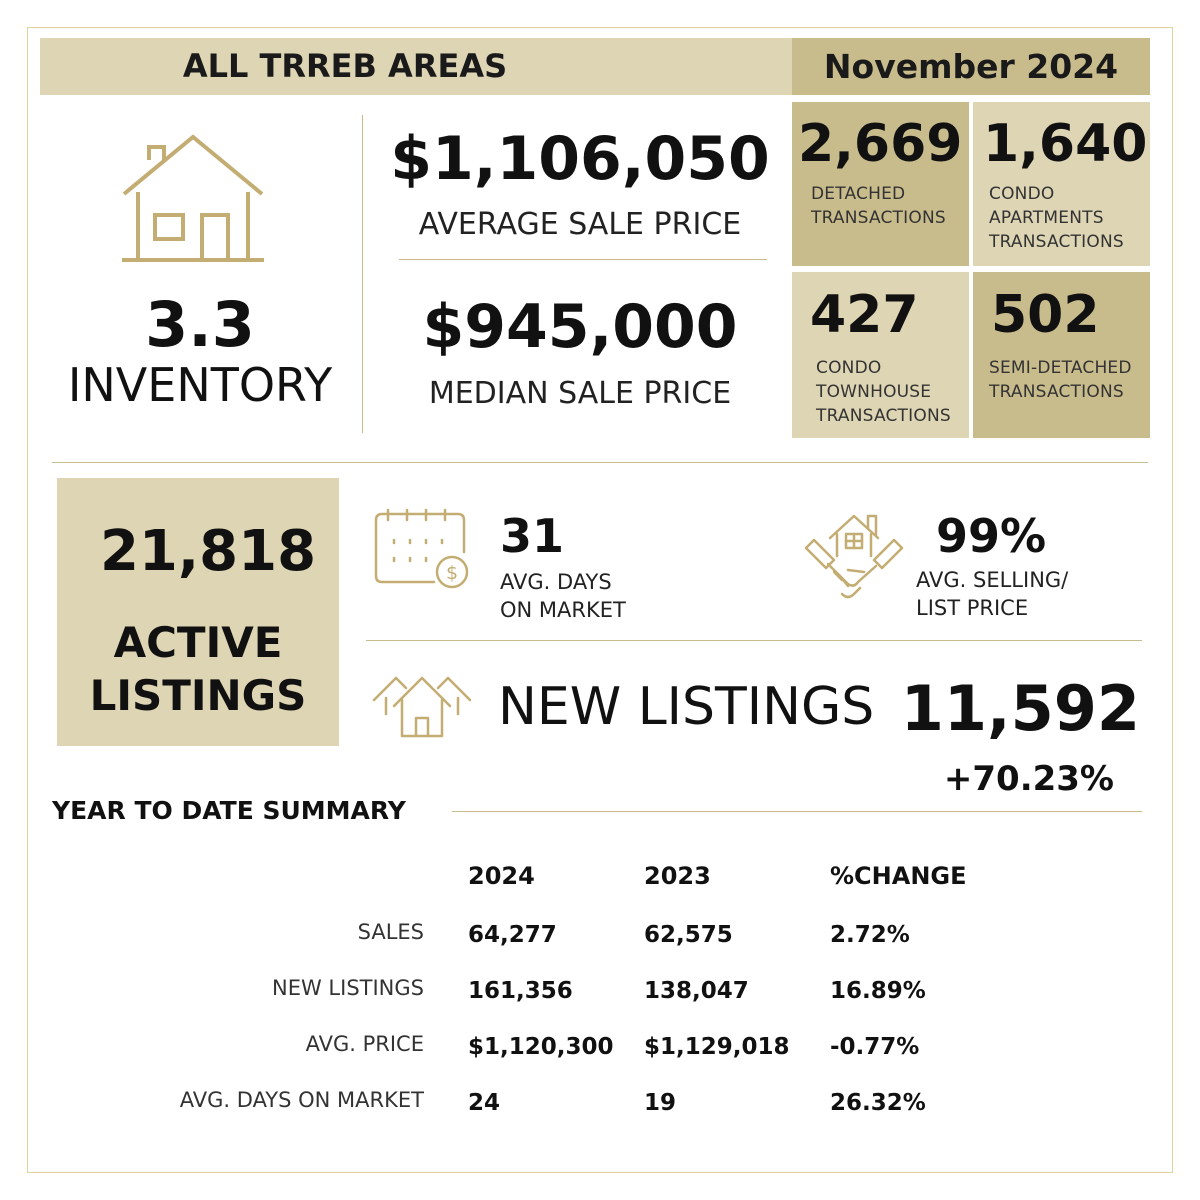 The image size is (1200, 1200). I want to click on ytd-cell: $1,120,300, so click(541, 1047).